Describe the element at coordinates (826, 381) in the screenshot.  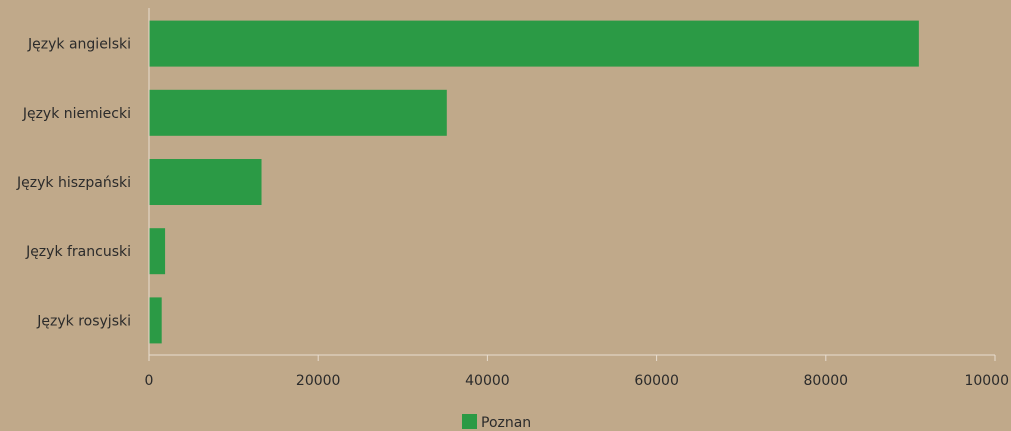
I see `x-tick-label-4: 80000` at that location.